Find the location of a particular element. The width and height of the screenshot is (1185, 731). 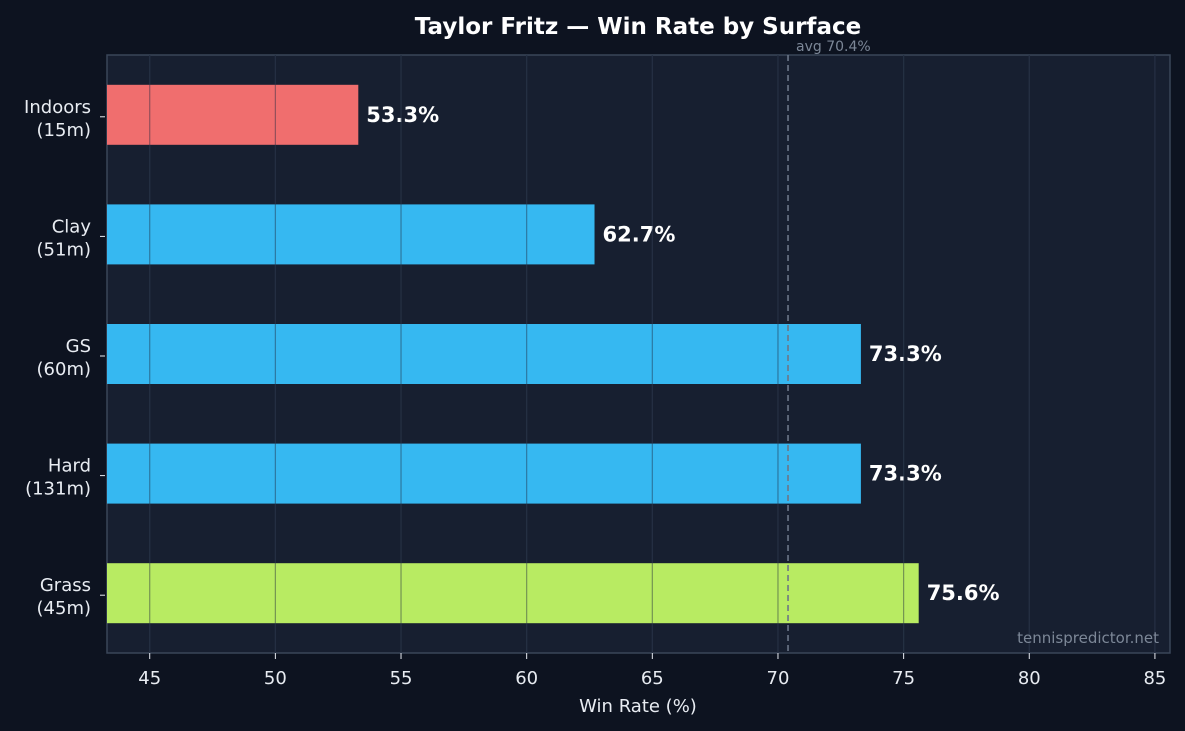

chart-title: Taylor Fritz — Win Rate by Surface is located at coordinates (638, 27).